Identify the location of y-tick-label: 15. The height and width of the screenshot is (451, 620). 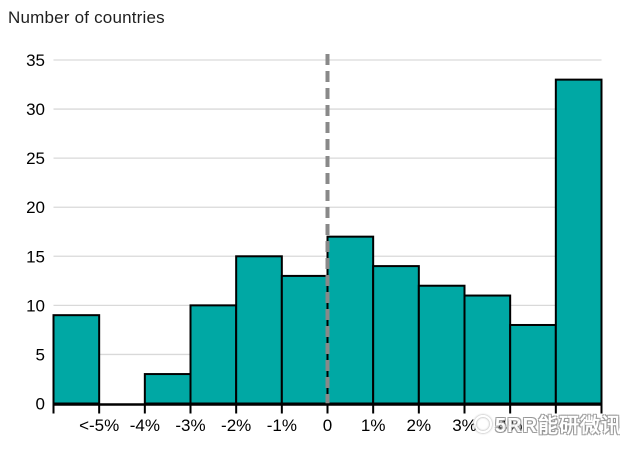
(35, 256).